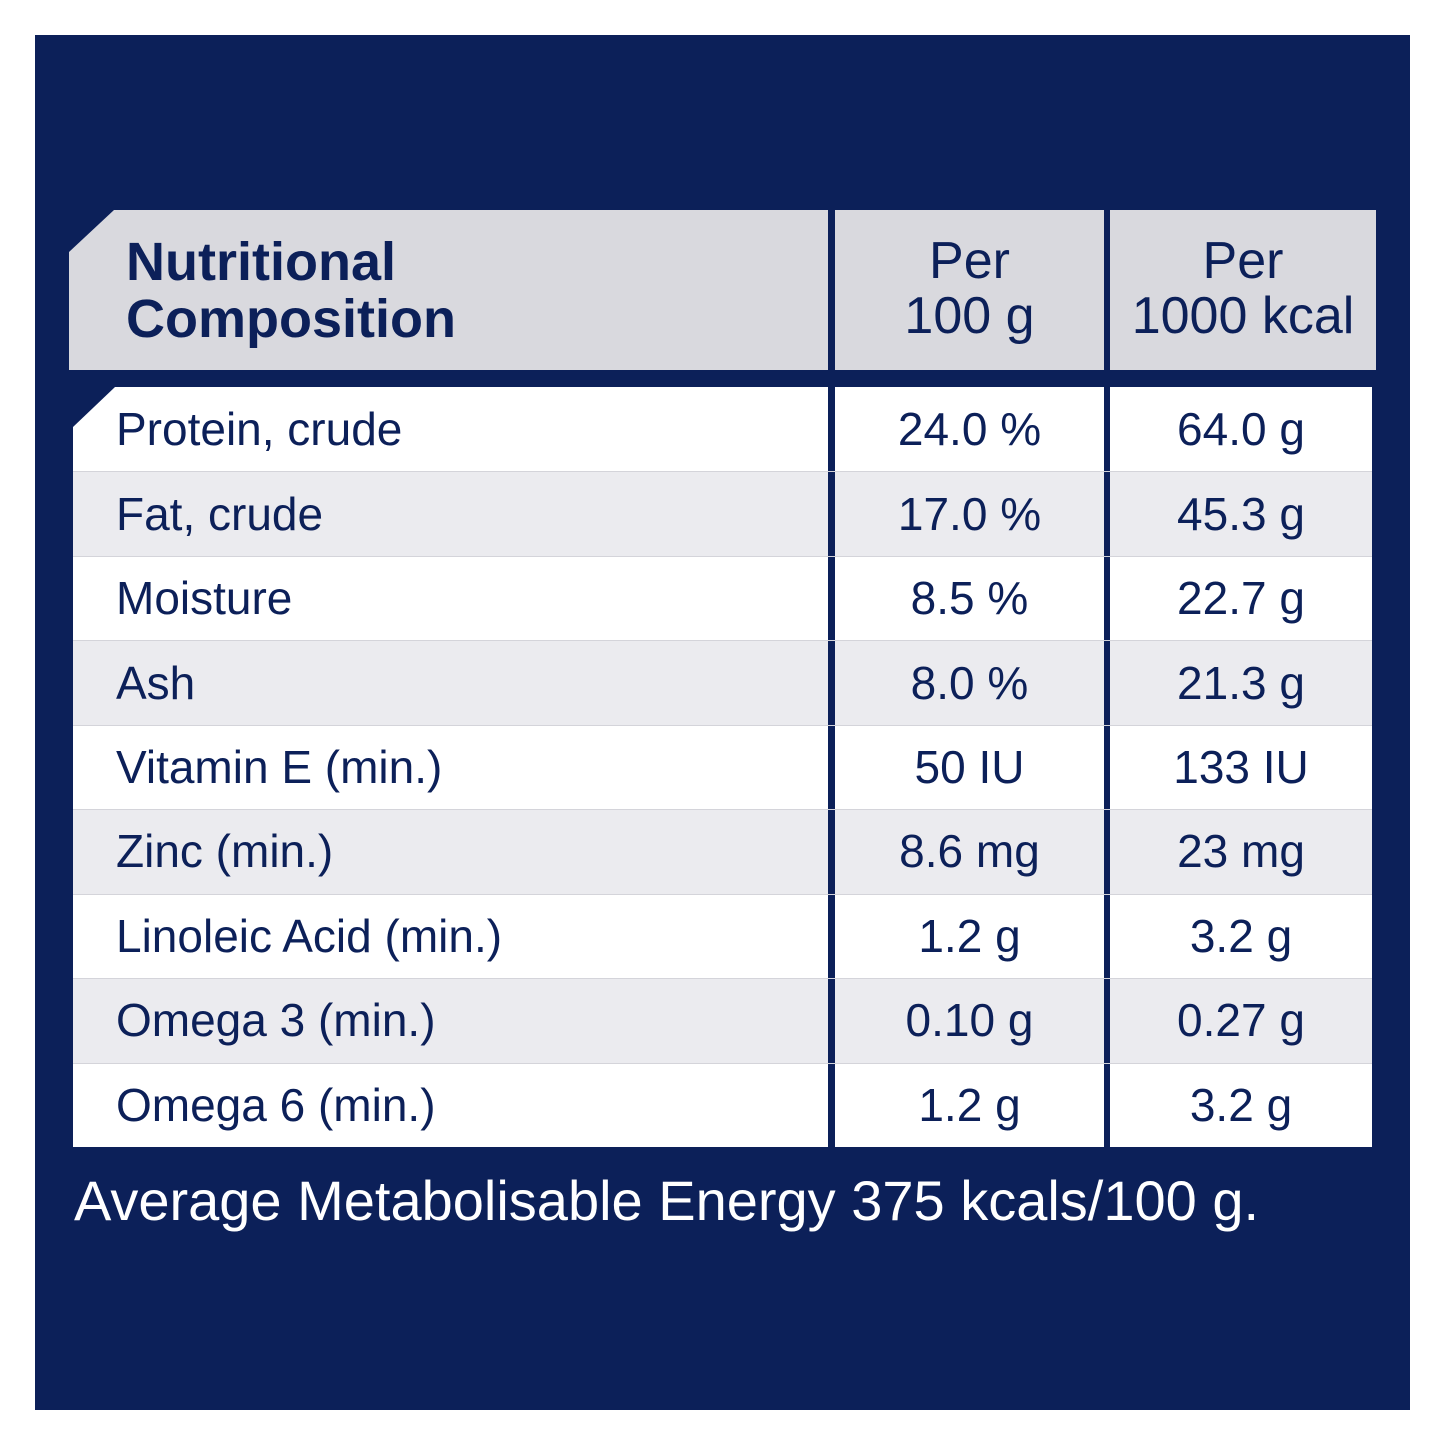  I want to click on table-row: Linoleic Acid (min.) 1.2 g 3.2 g, so click(722, 936).